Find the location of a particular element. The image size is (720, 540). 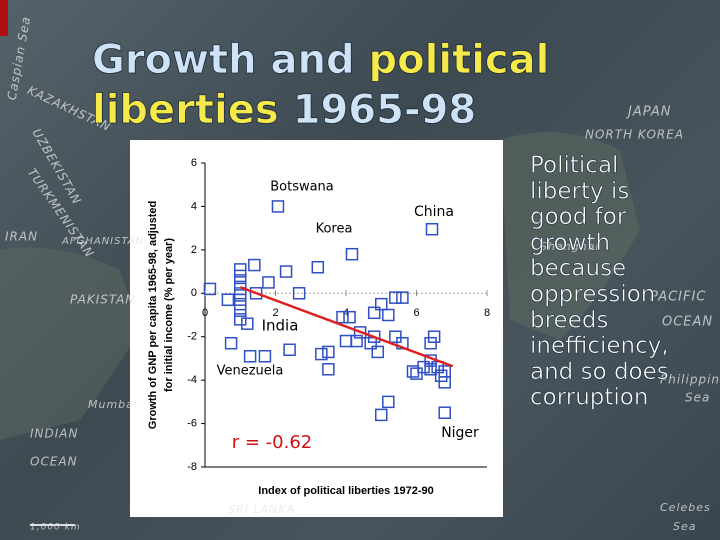

bullet-line: good for is located at coordinates (578, 217).